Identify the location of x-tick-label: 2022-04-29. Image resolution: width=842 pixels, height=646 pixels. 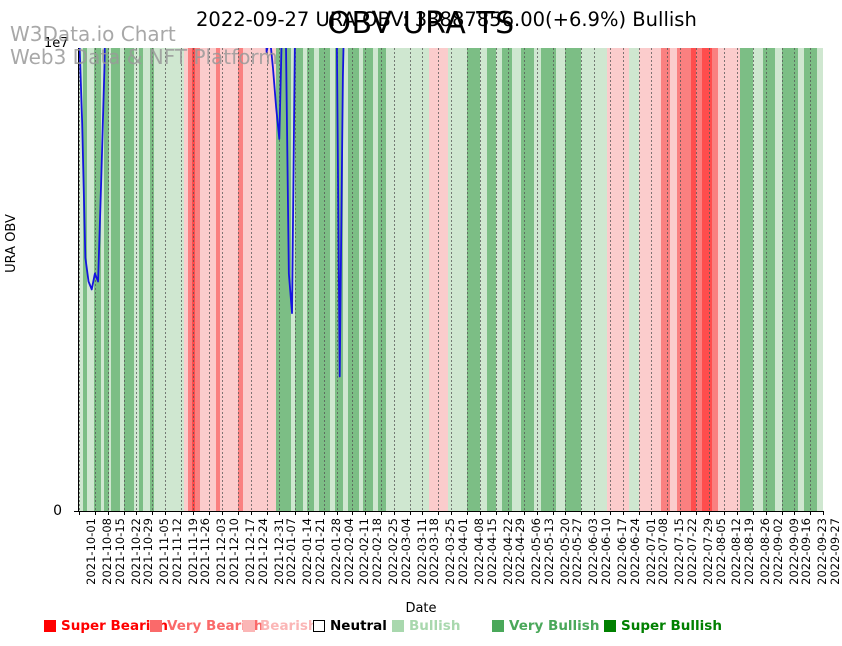
(520, 551).